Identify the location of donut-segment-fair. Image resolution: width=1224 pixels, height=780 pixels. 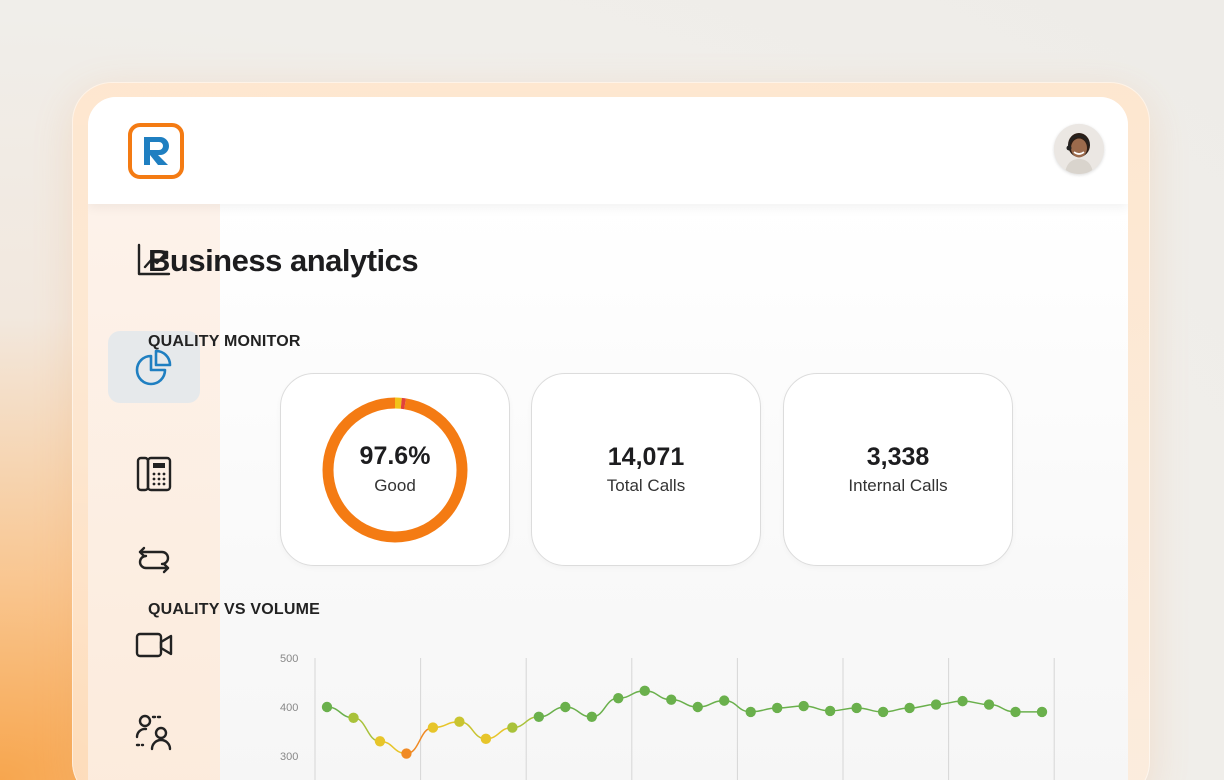
(395, 470).